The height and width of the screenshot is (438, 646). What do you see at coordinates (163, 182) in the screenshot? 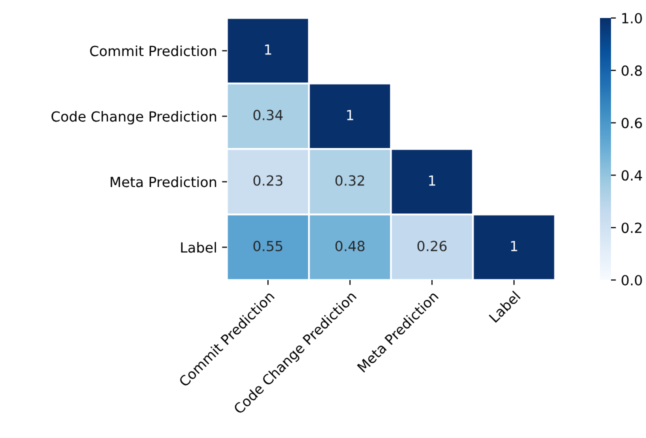
I see `y-tick-label: Meta Prediction` at bounding box center [163, 182].